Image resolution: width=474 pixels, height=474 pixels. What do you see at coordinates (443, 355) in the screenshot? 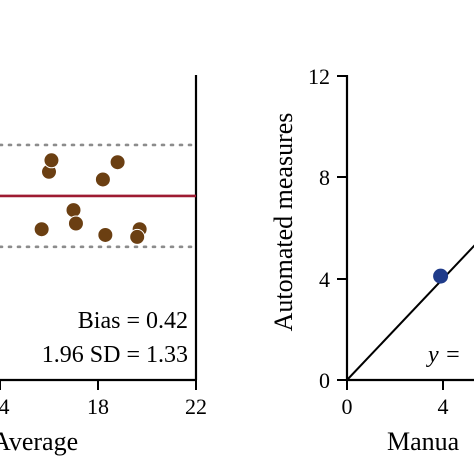
I see `equation-annotation: y =` at bounding box center [443, 355].